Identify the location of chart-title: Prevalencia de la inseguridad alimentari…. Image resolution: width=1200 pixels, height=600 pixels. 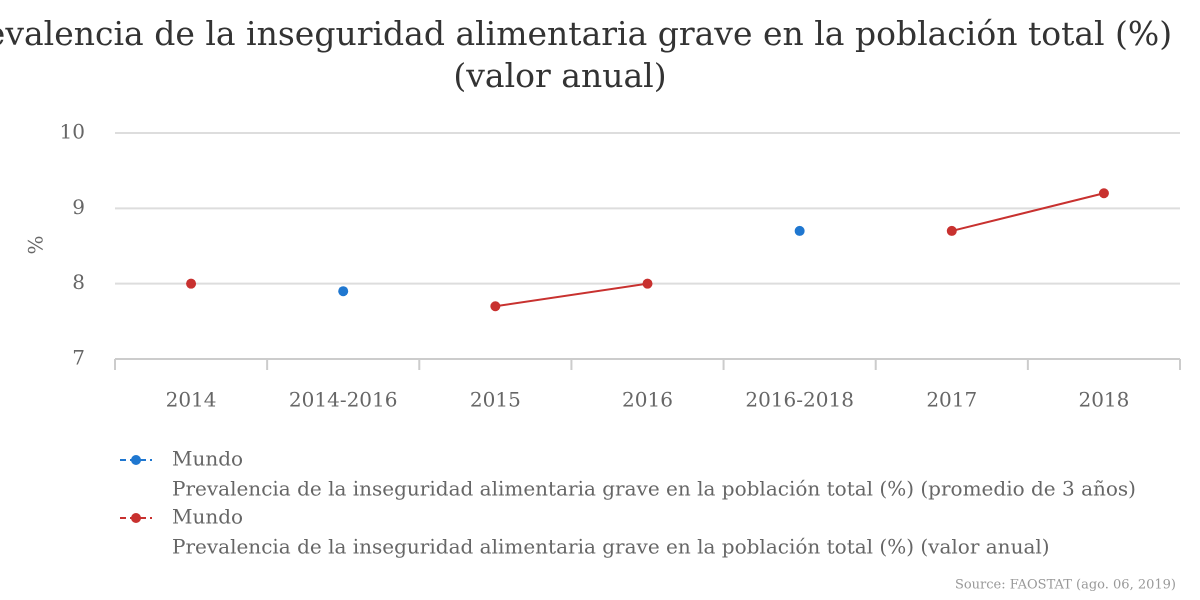
(586, 33).